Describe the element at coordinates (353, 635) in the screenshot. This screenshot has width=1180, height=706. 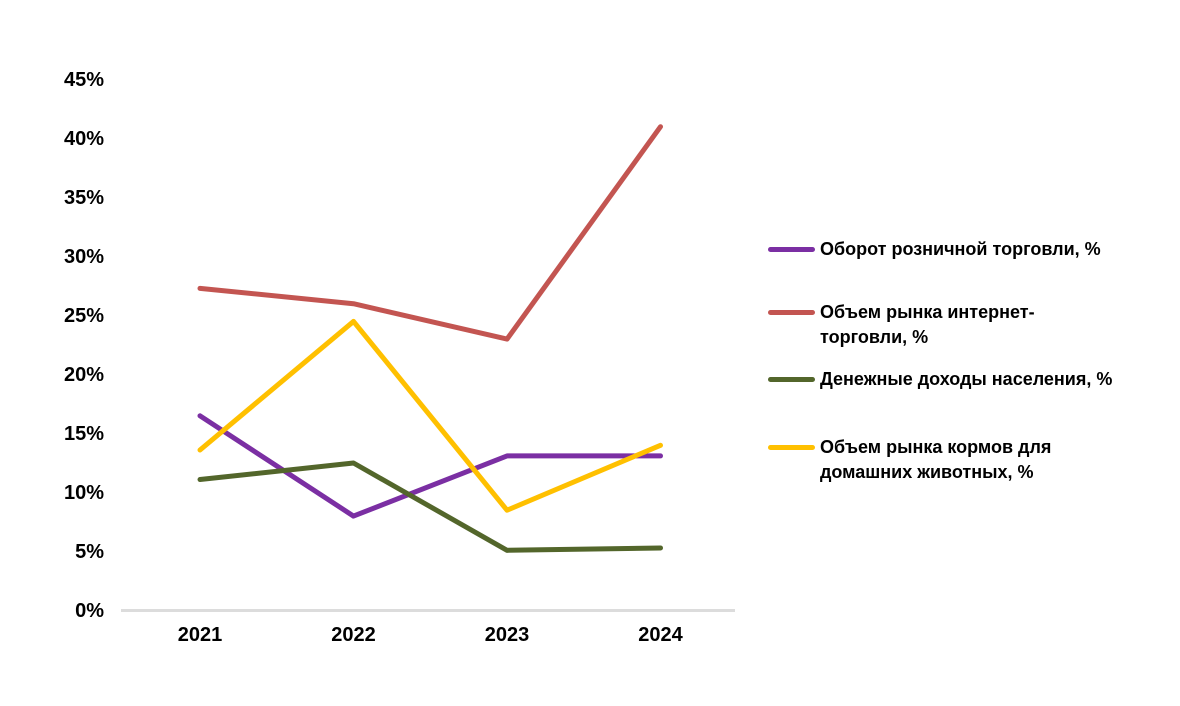
I see `x-tick-label: 2022` at that location.